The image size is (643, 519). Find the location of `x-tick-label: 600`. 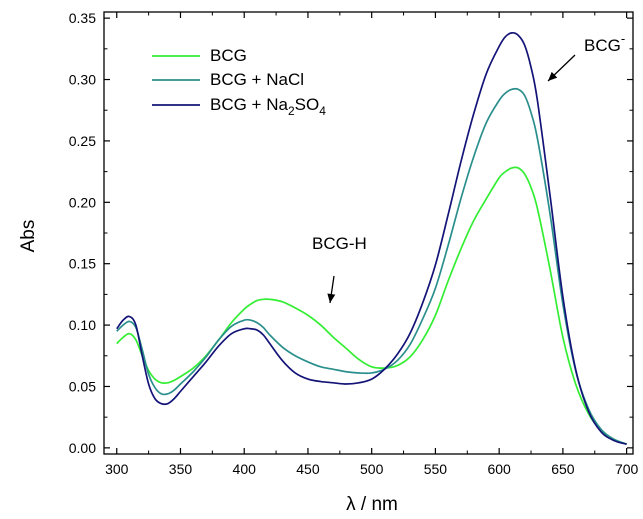

x-tick-label: 600 is located at coordinates (499, 469).